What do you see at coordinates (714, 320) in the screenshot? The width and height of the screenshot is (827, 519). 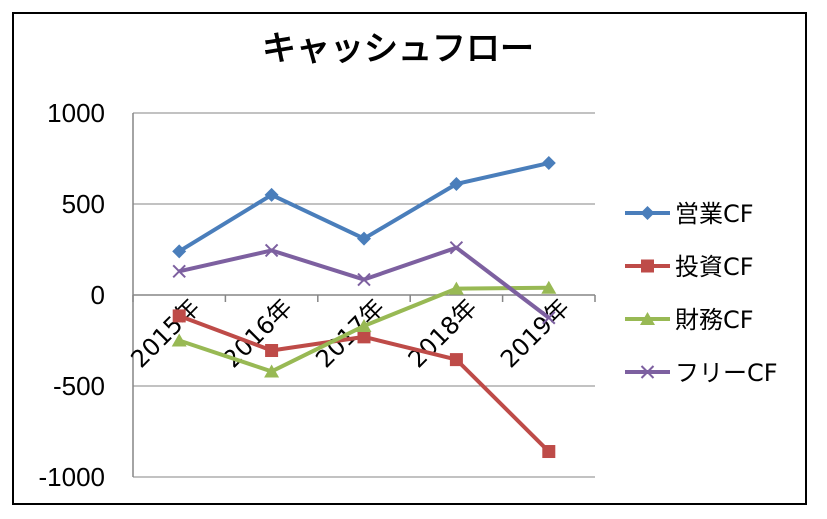 I see `legend-label: 財務CF` at bounding box center [714, 320].